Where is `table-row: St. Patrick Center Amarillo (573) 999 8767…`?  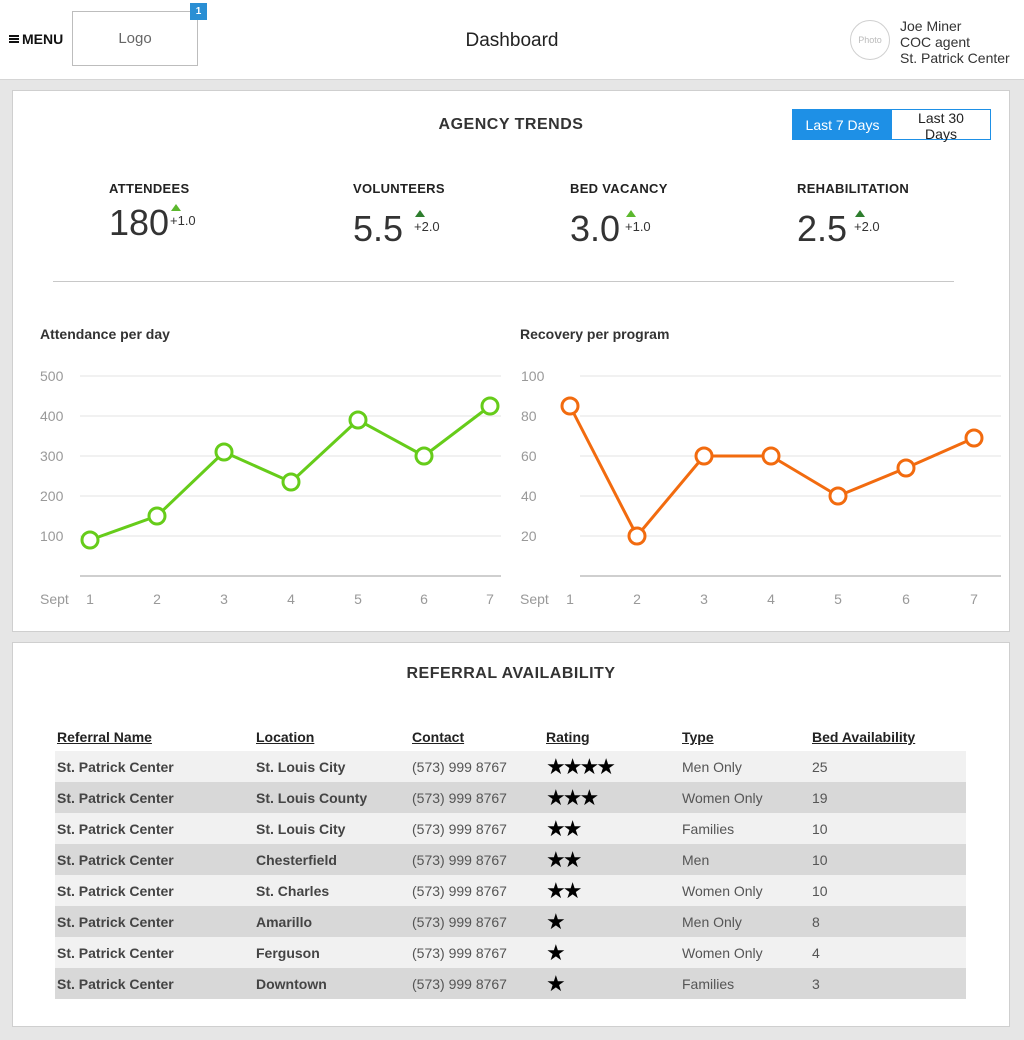 table-row: St. Patrick Center Amarillo (573) 999 8767… is located at coordinates (510, 921).